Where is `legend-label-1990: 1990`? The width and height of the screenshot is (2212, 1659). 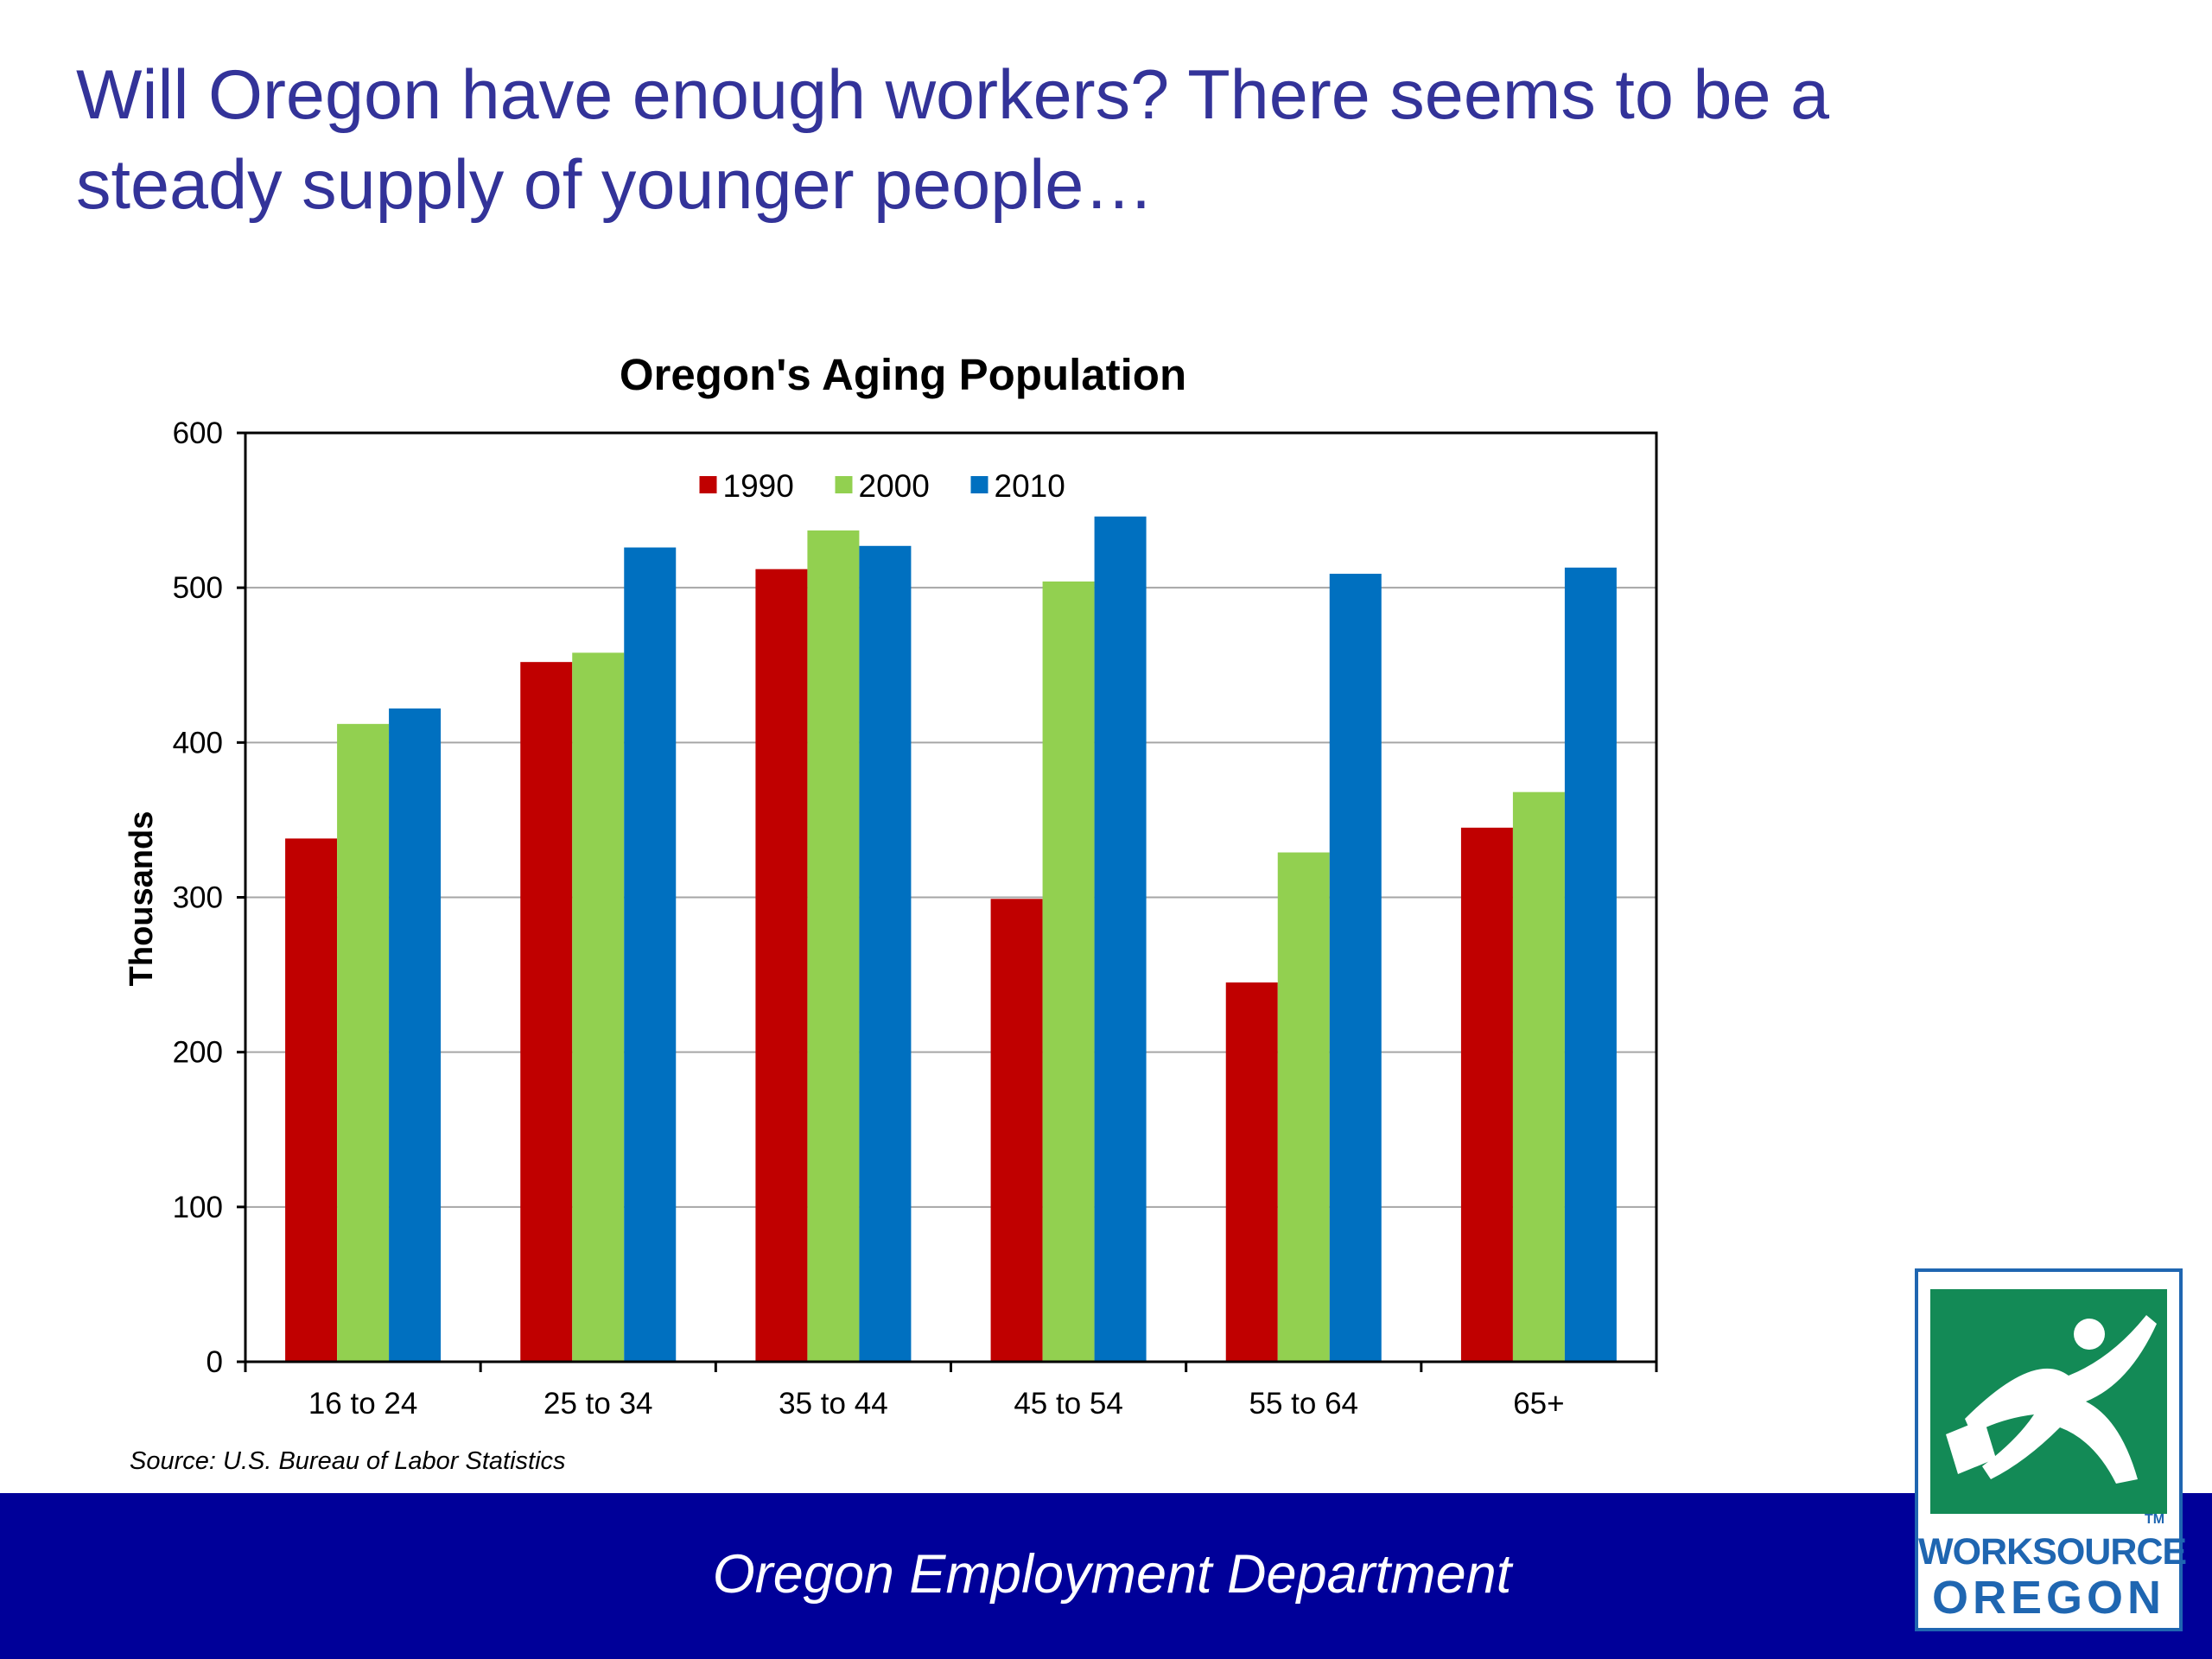
legend-label-1990: 1990 is located at coordinates (758, 486).